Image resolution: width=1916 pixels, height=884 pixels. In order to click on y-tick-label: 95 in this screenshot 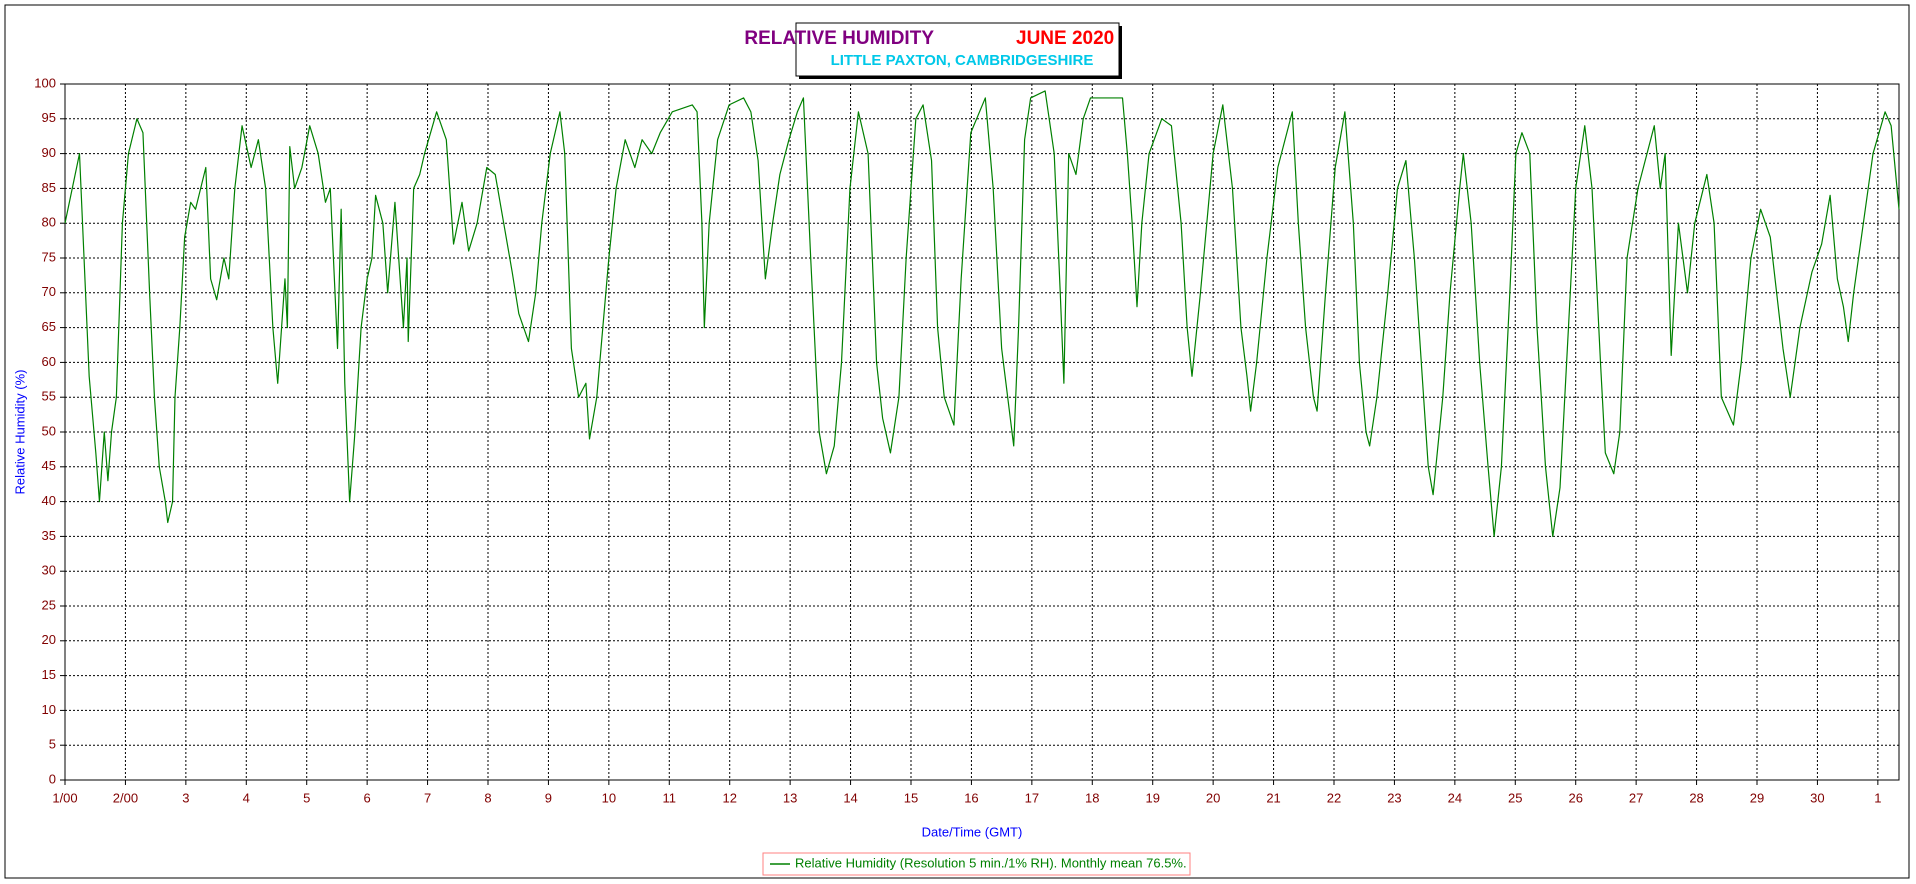, I will do `click(49, 117)`.